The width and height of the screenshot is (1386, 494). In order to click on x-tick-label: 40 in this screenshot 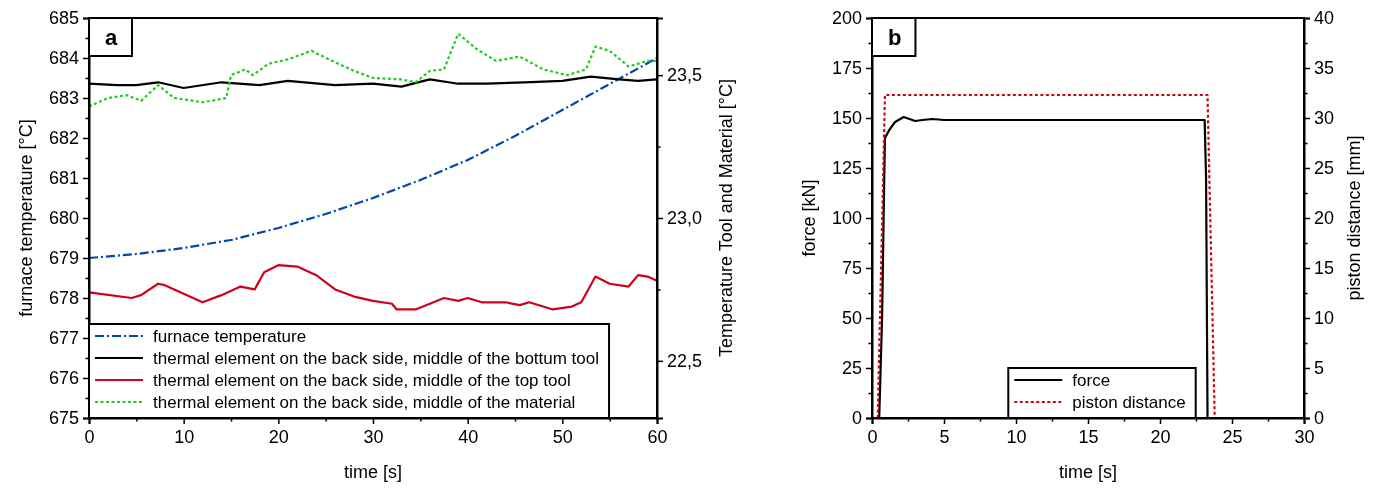, I will do `click(468, 436)`.